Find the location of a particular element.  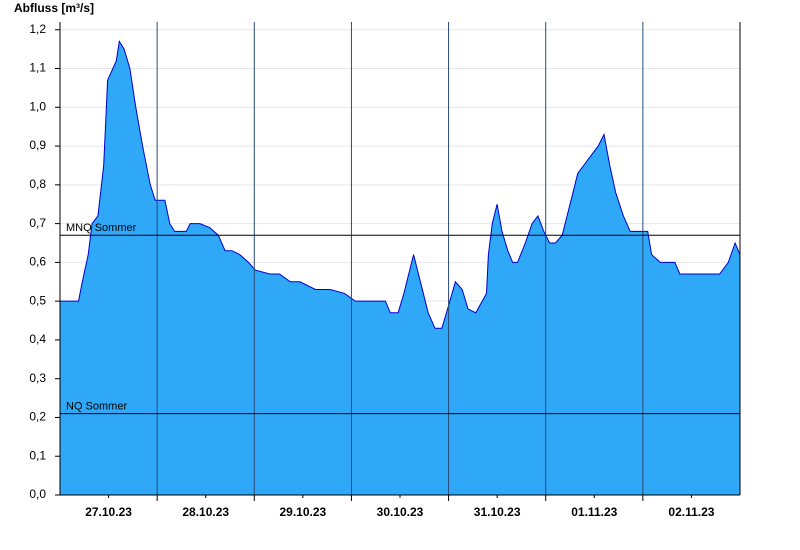

x-tick-label: 28.10.23 is located at coordinates (205, 512).